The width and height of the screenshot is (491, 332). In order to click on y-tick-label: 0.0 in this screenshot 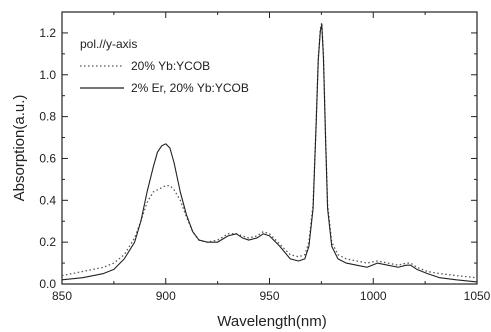, I will do `click(47, 284)`.